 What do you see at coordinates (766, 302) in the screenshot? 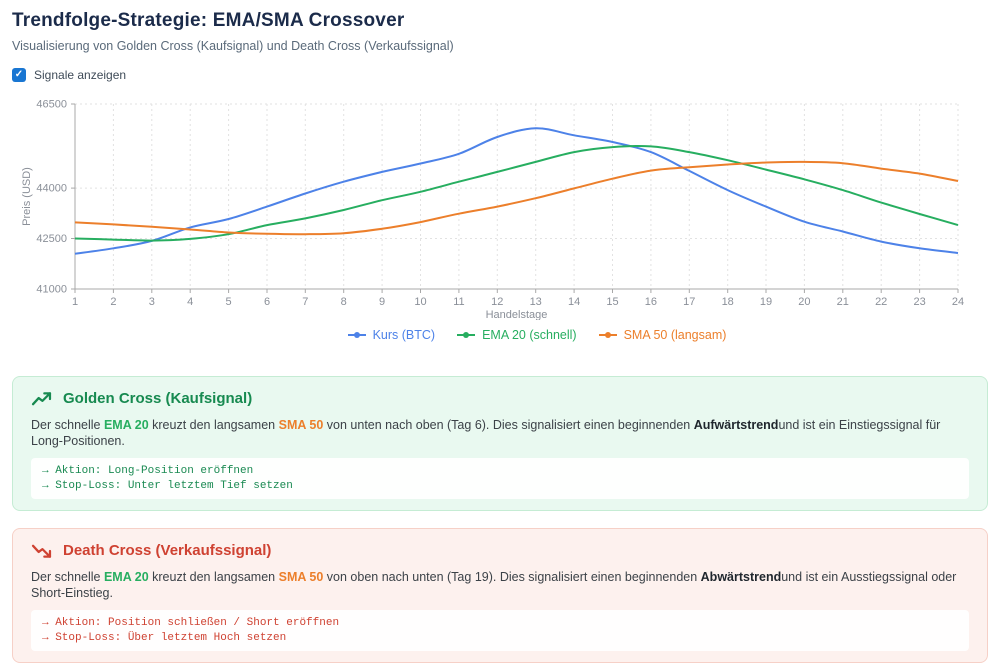
I see `svg-text: 19` at bounding box center [766, 302].